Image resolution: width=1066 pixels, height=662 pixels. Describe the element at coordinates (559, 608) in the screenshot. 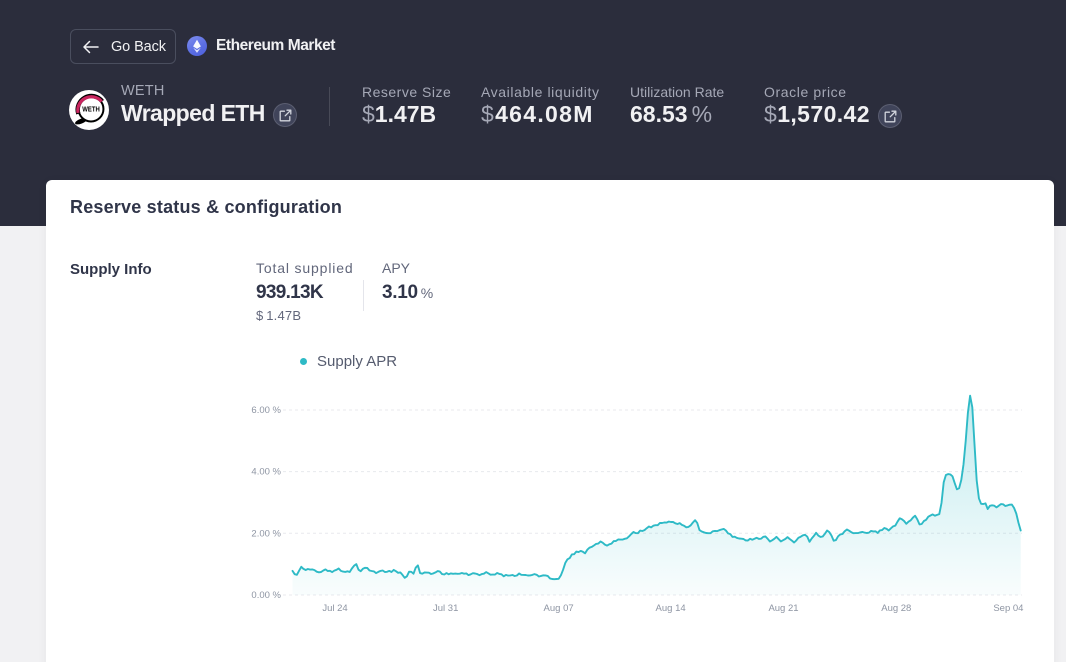

I see `svg-text: Aug 07` at that location.